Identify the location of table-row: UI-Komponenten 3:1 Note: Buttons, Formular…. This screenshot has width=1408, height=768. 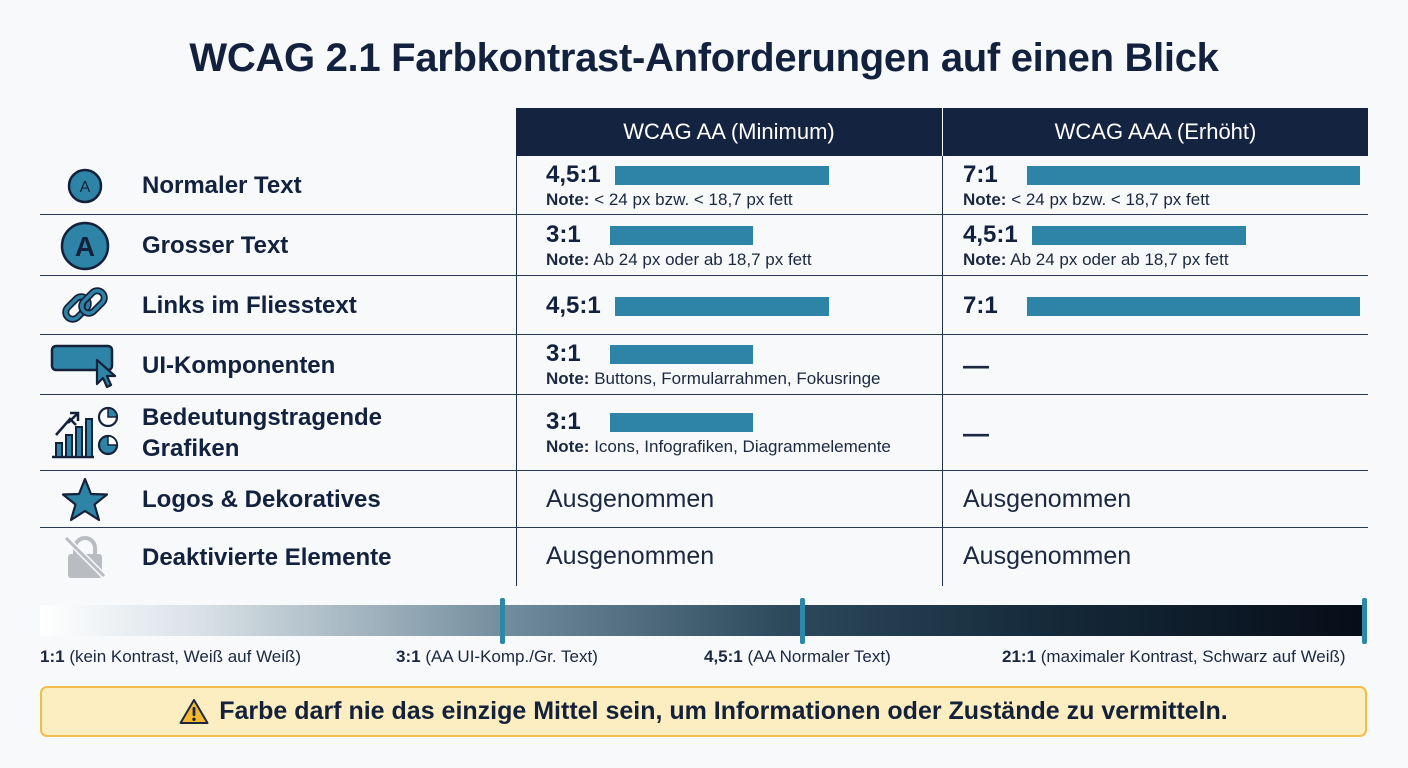
(704, 365).